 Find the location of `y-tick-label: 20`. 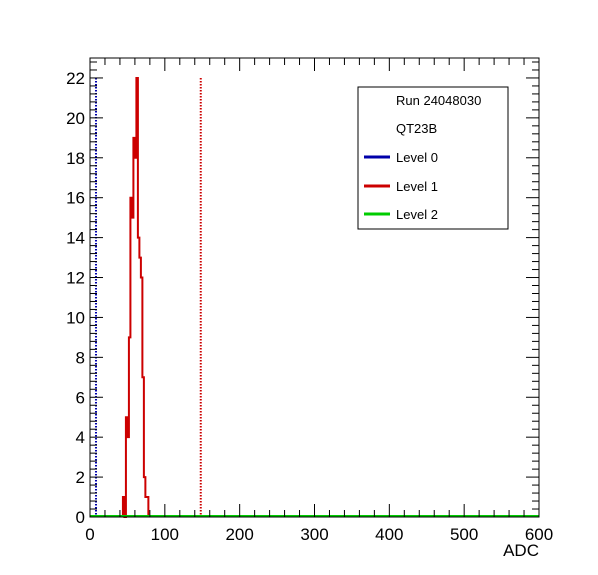

y-tick-label: 20 is located at coordinates (75, 118).